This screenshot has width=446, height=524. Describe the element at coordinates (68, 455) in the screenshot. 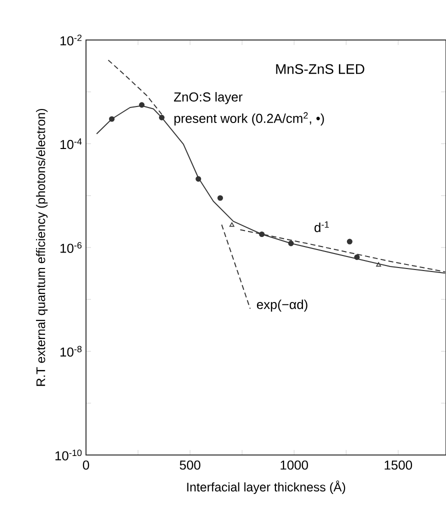

I see `y-tick-label: 10$^{-10}$` at that location.